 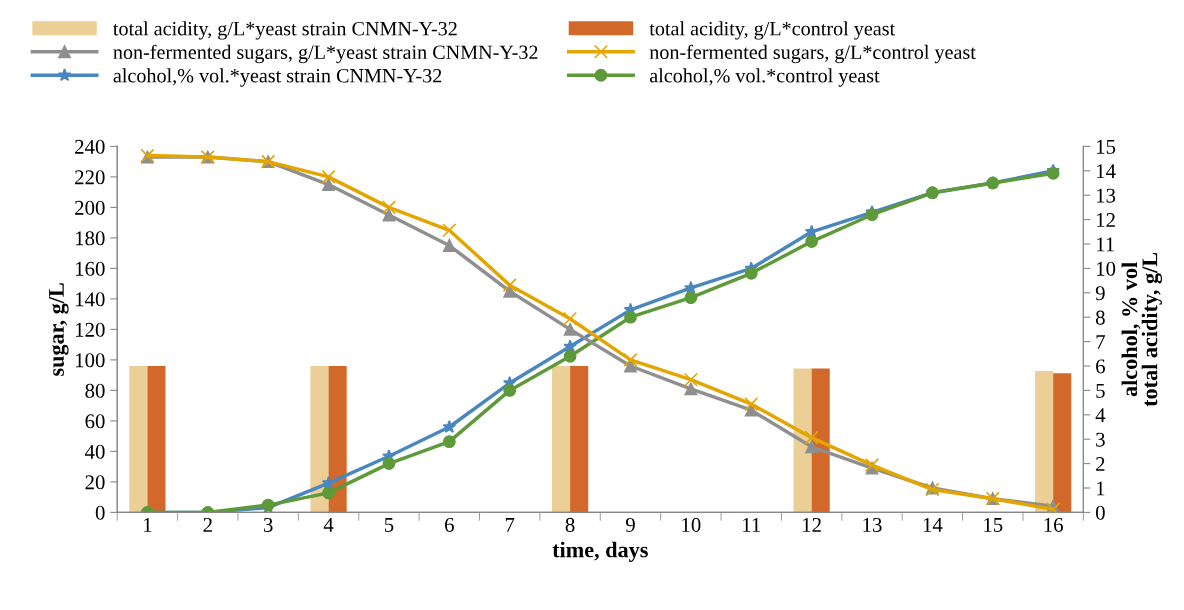 I want to click on x-tick-label: 9, so click(x=630, y=524).